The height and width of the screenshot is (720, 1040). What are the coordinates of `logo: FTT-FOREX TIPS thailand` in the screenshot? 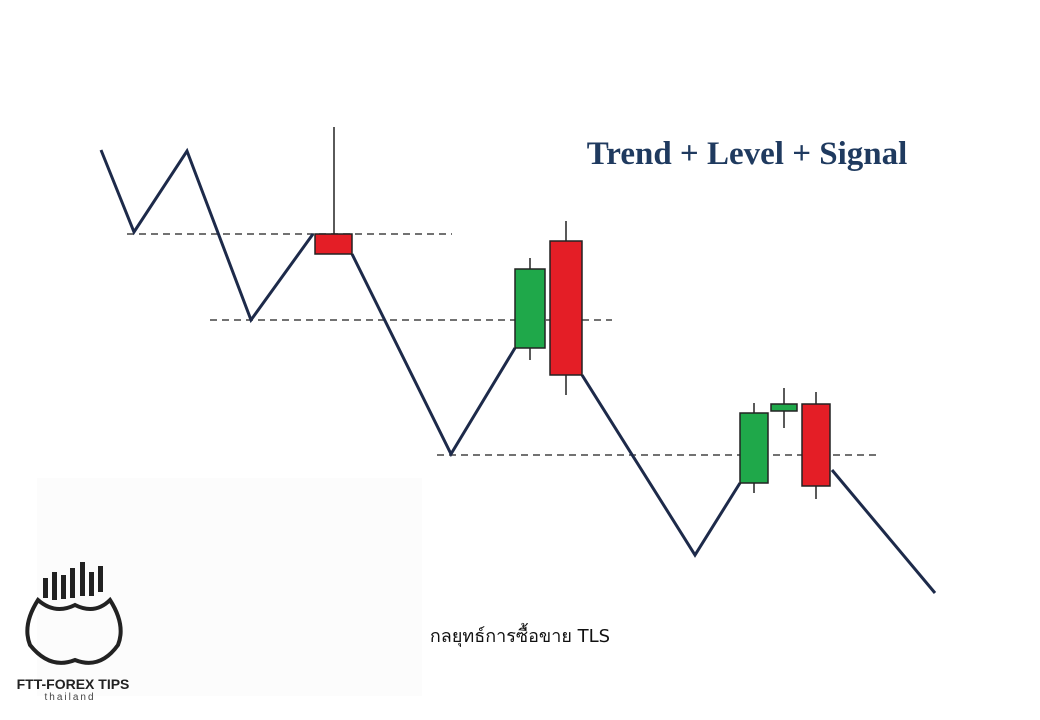 It's located at (73, 632).